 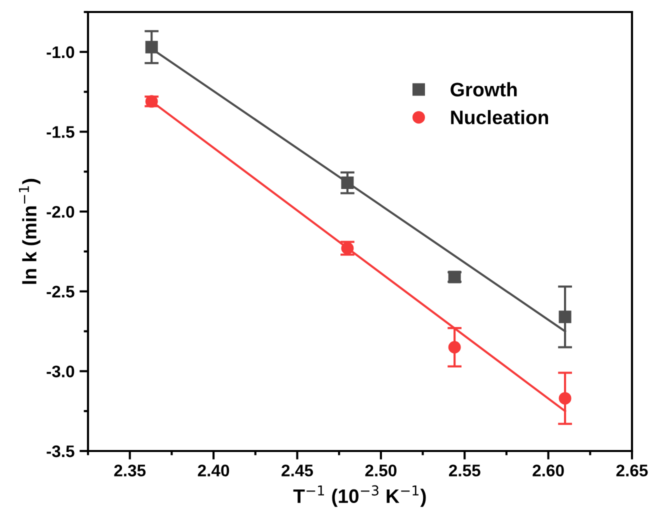 What do you see at coordinates (29, 231) in the screenshot?
I see `y-axis-title: ln k (min$^{−1}$)` at bounding box center [29, 231].